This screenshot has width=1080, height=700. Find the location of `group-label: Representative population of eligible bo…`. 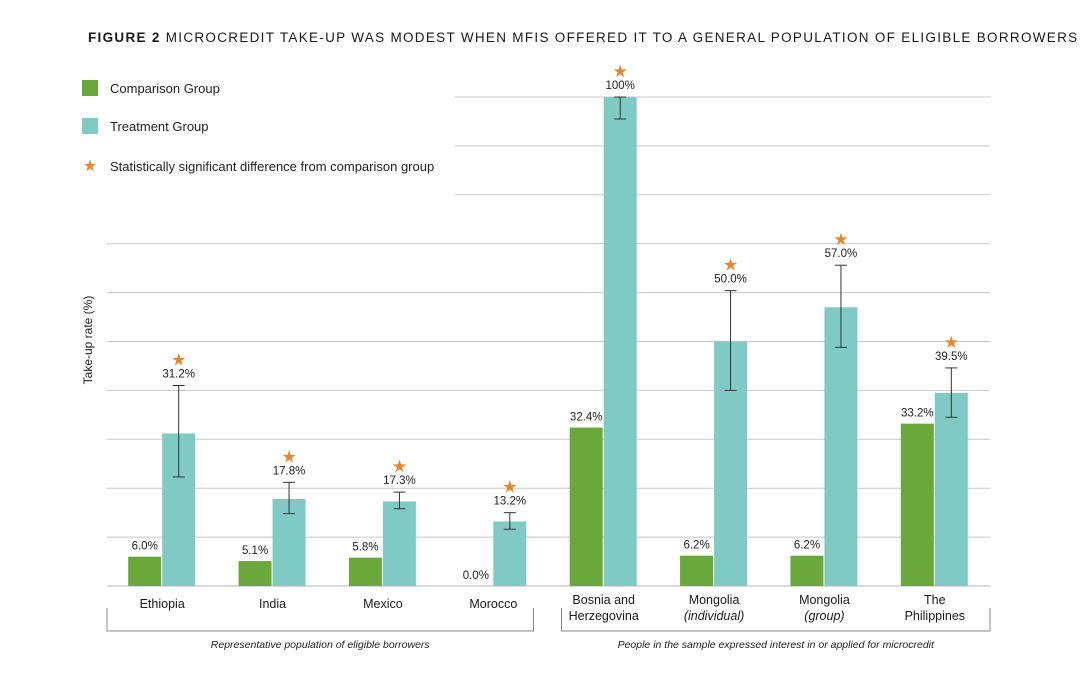

group-label: Representative population of eligible bo… is located at coordinates (321, 645).